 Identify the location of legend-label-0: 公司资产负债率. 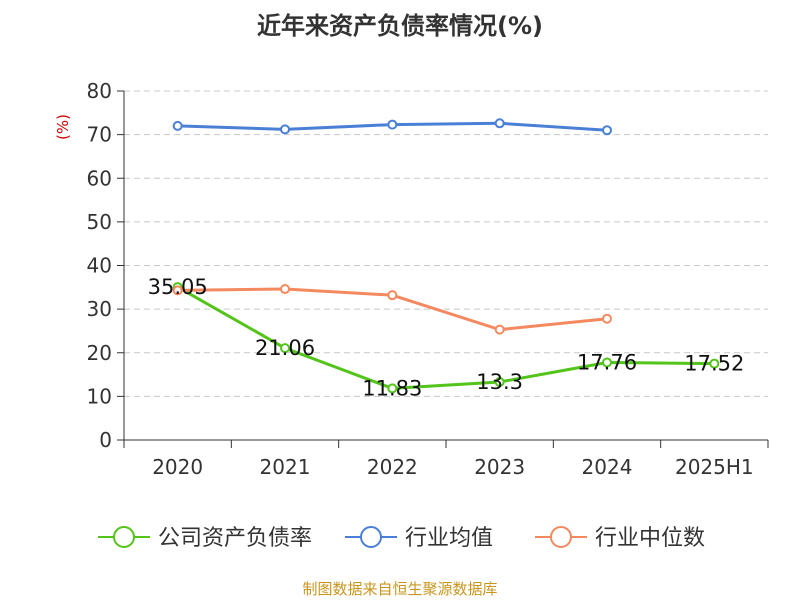
(235, 538).